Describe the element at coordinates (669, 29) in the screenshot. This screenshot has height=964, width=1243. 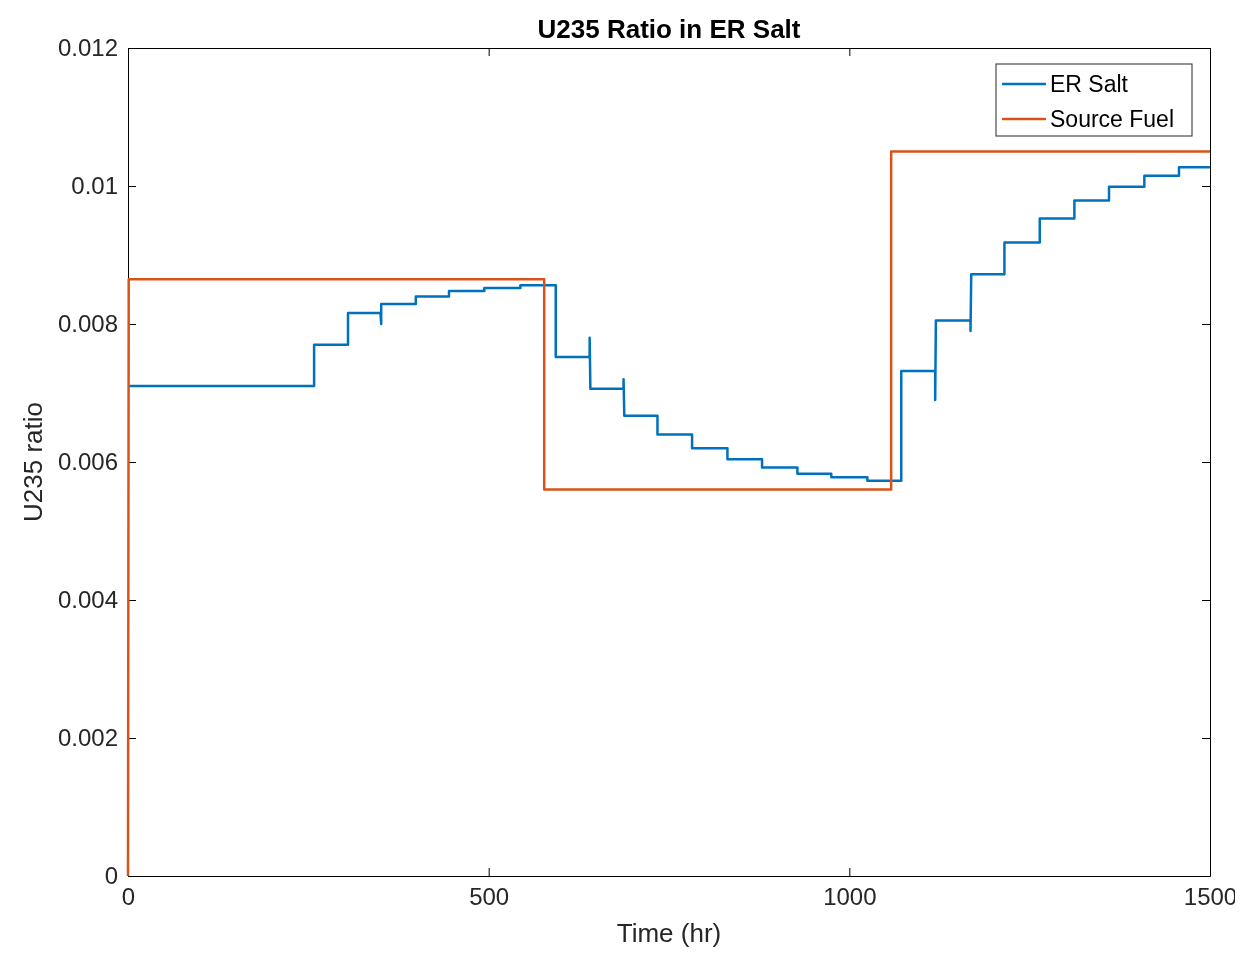
I see `chart-title: U235 Ratio in ER Salt` at that location.